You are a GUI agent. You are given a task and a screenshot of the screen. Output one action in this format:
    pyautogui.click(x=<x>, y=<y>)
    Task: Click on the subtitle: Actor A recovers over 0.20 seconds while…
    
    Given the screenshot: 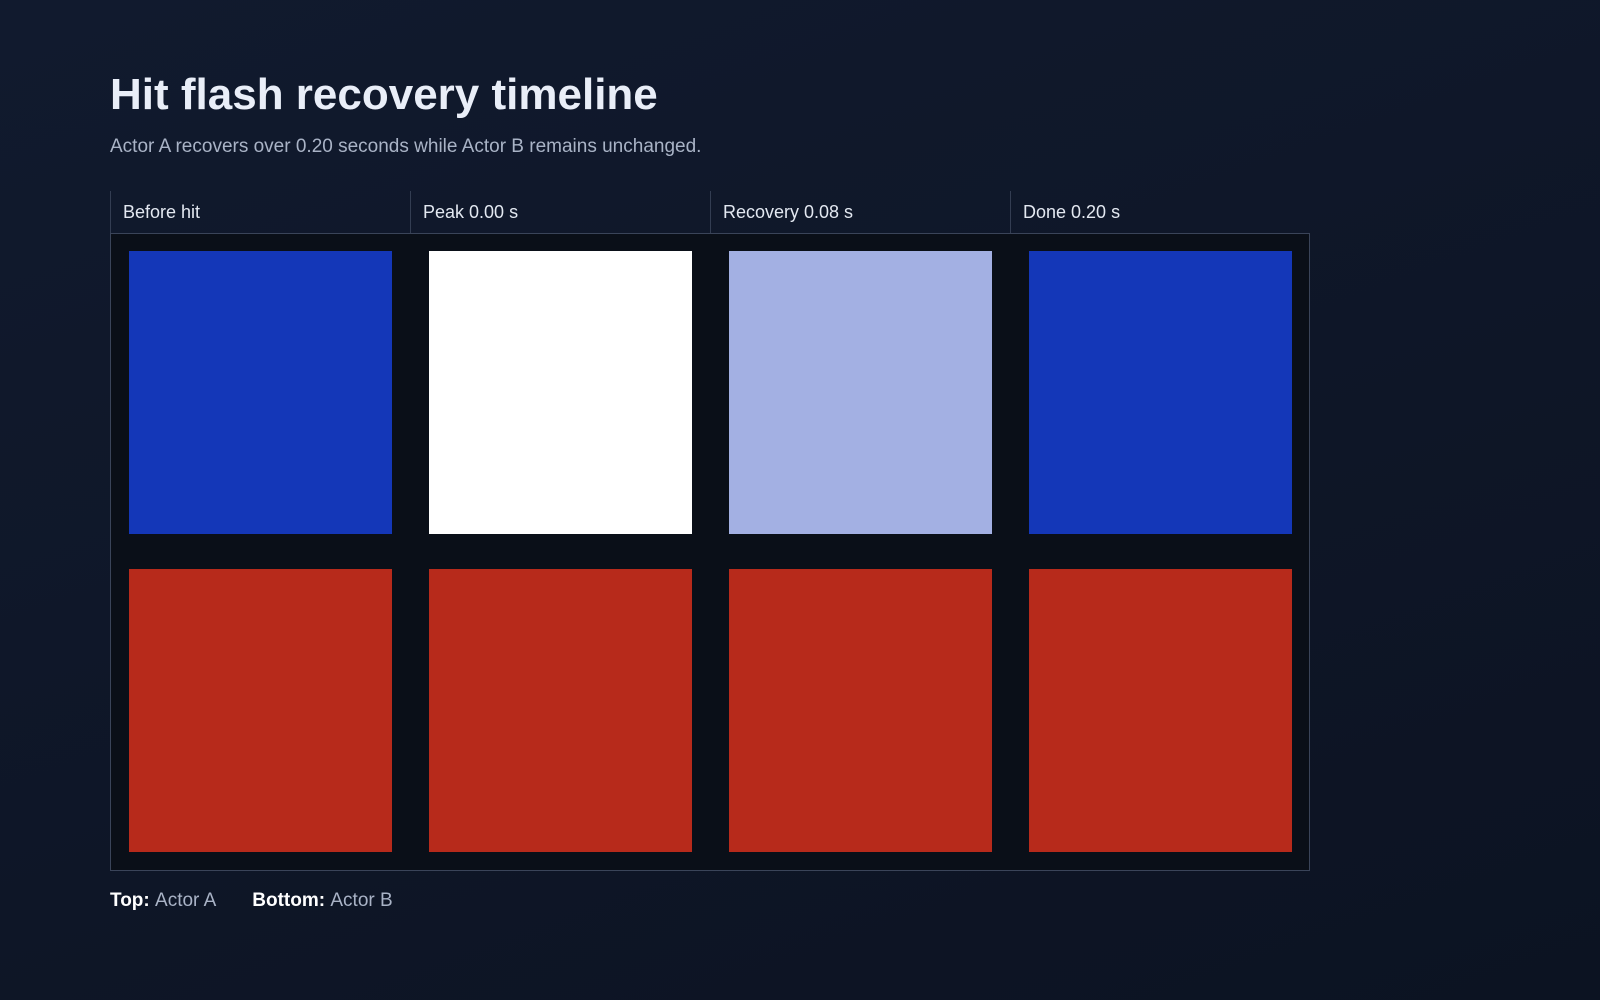 What is the action you would take?
    pyautogui.click(x=406, y=146)
    